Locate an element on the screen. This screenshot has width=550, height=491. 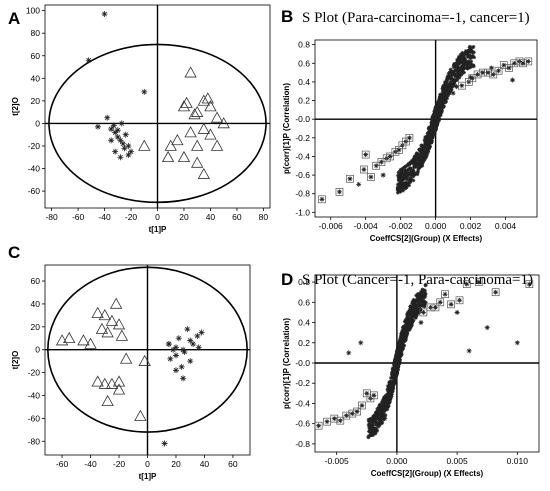
x-tick-label: 0 is located at coordinates (157, 217).